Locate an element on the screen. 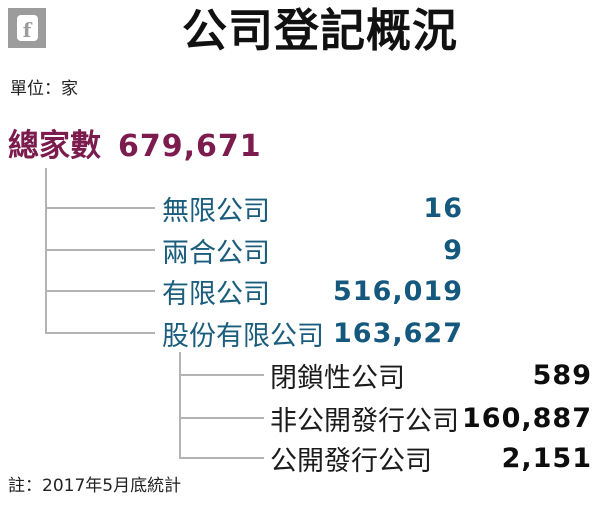 The width and height of the screenshot is (600, 519). root-label: 總家數 is located at coordinates (54, 146).